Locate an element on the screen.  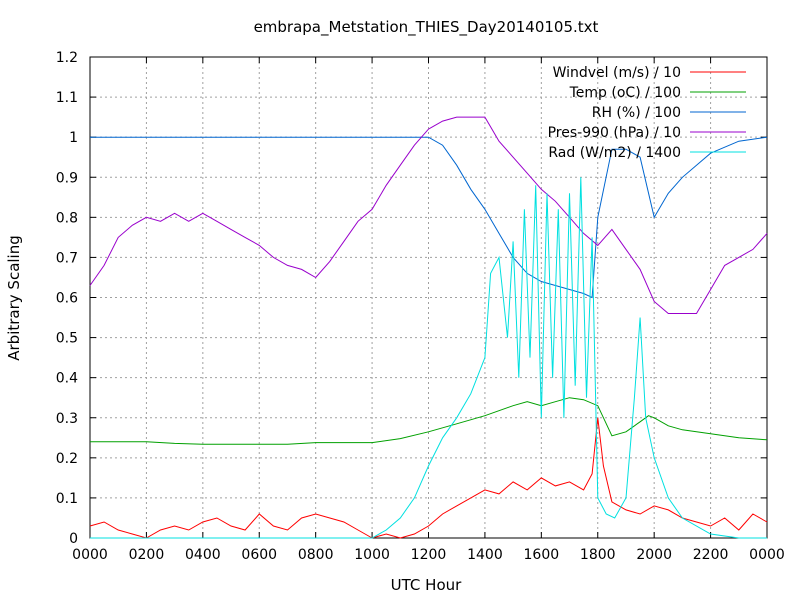
legend-label-2: RH (%) / 100 is located at coordinates (636, 113).